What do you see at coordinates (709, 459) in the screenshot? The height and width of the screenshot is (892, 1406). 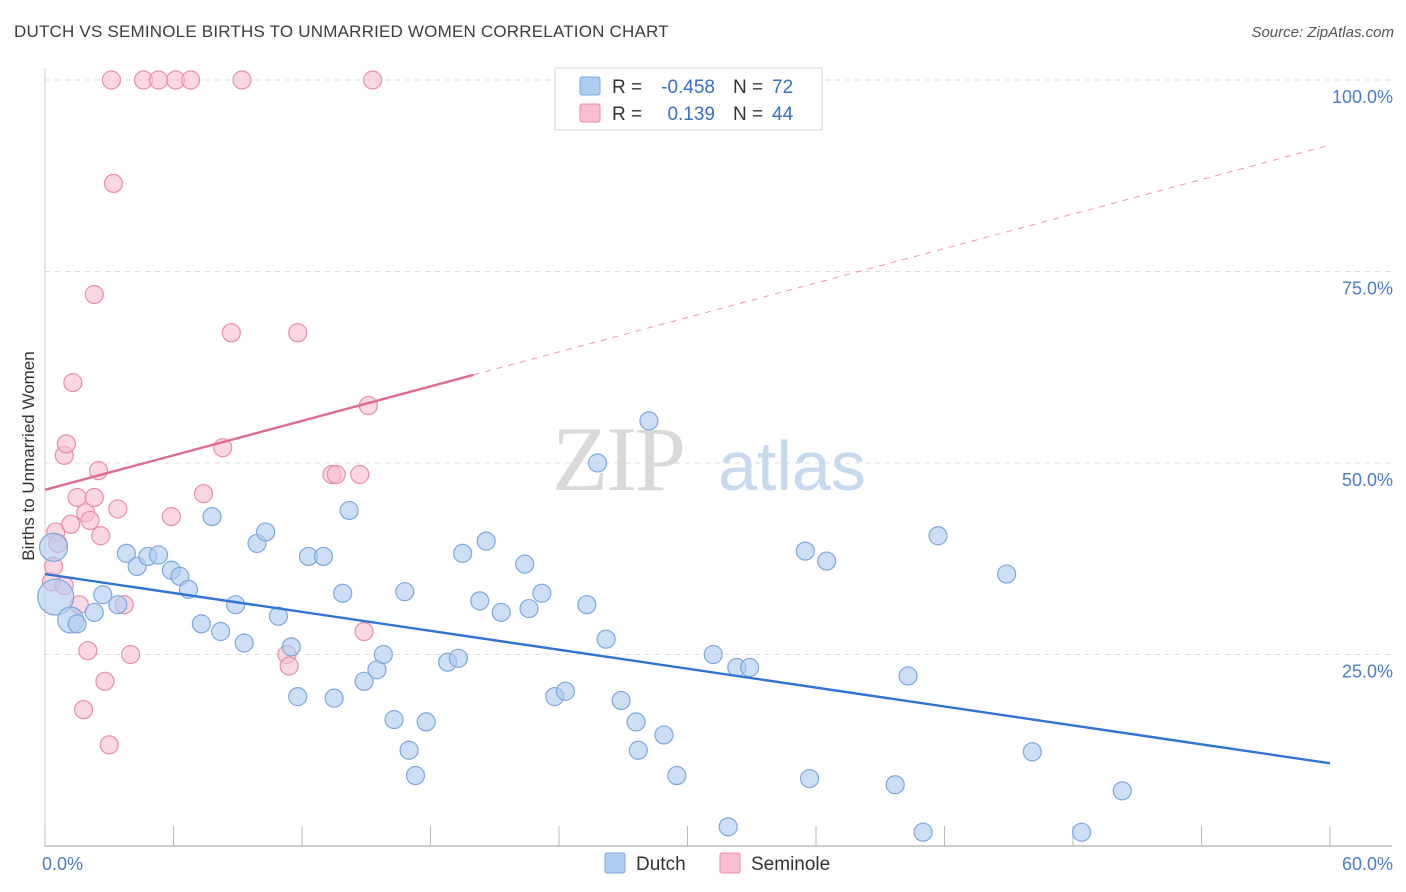 I see `watermark: ZIP atlas` at bounding box center [709, 459].